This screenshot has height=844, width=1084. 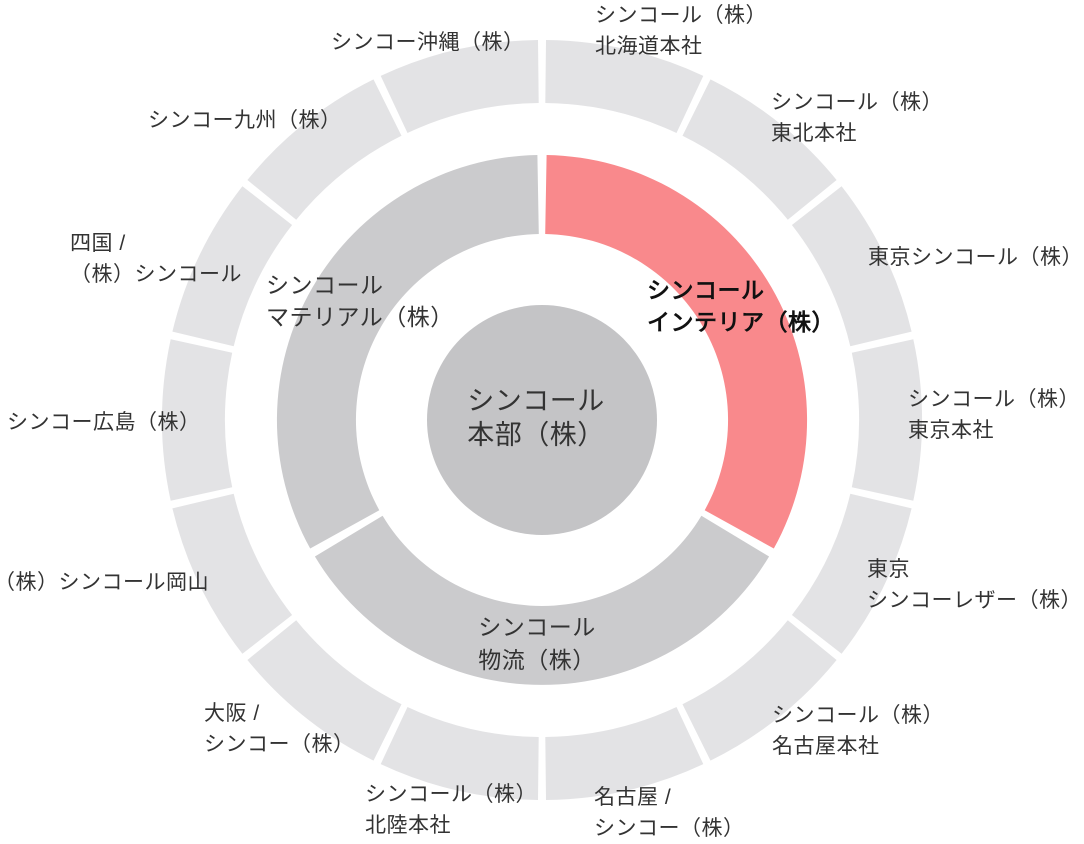 What do you see at coordinates (459, 753) in the screenshot?
I see `segment-hokuriku` at bounding box center [459, 753].